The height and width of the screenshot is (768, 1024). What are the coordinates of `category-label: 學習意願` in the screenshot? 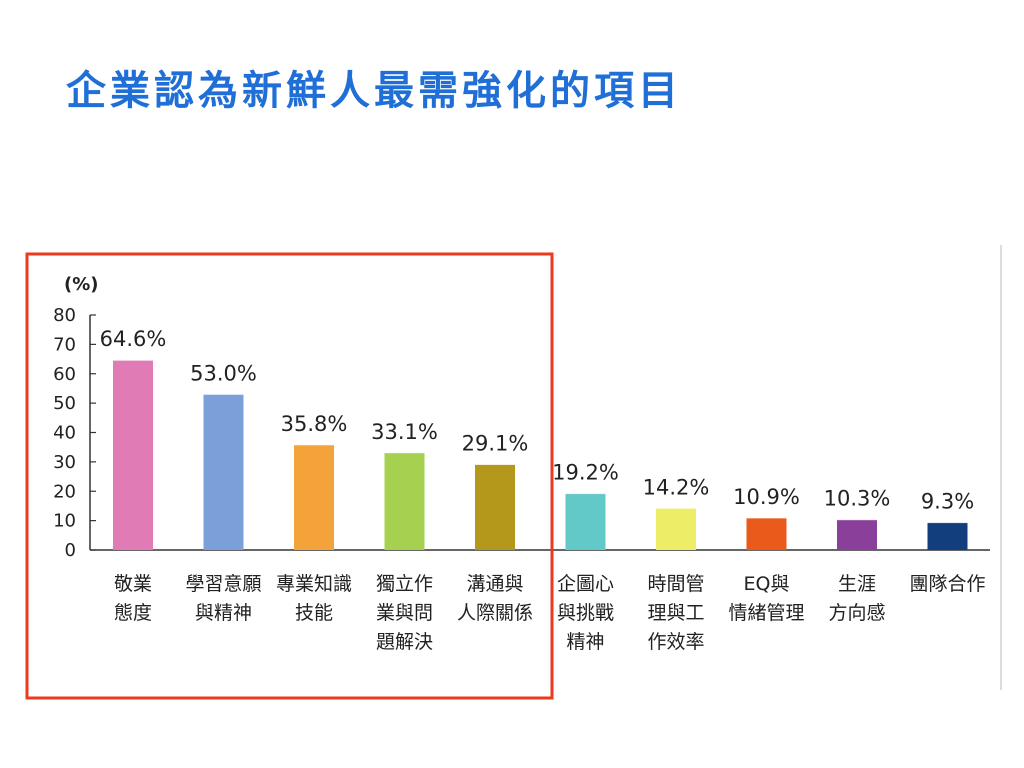 It's located at (223, 584).